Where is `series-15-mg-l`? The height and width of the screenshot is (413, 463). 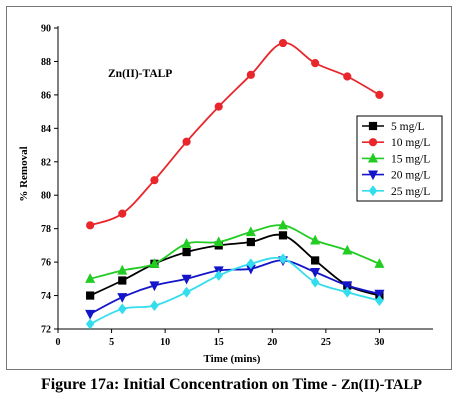
series-15-mg-l is located at coordinates (235, 251).